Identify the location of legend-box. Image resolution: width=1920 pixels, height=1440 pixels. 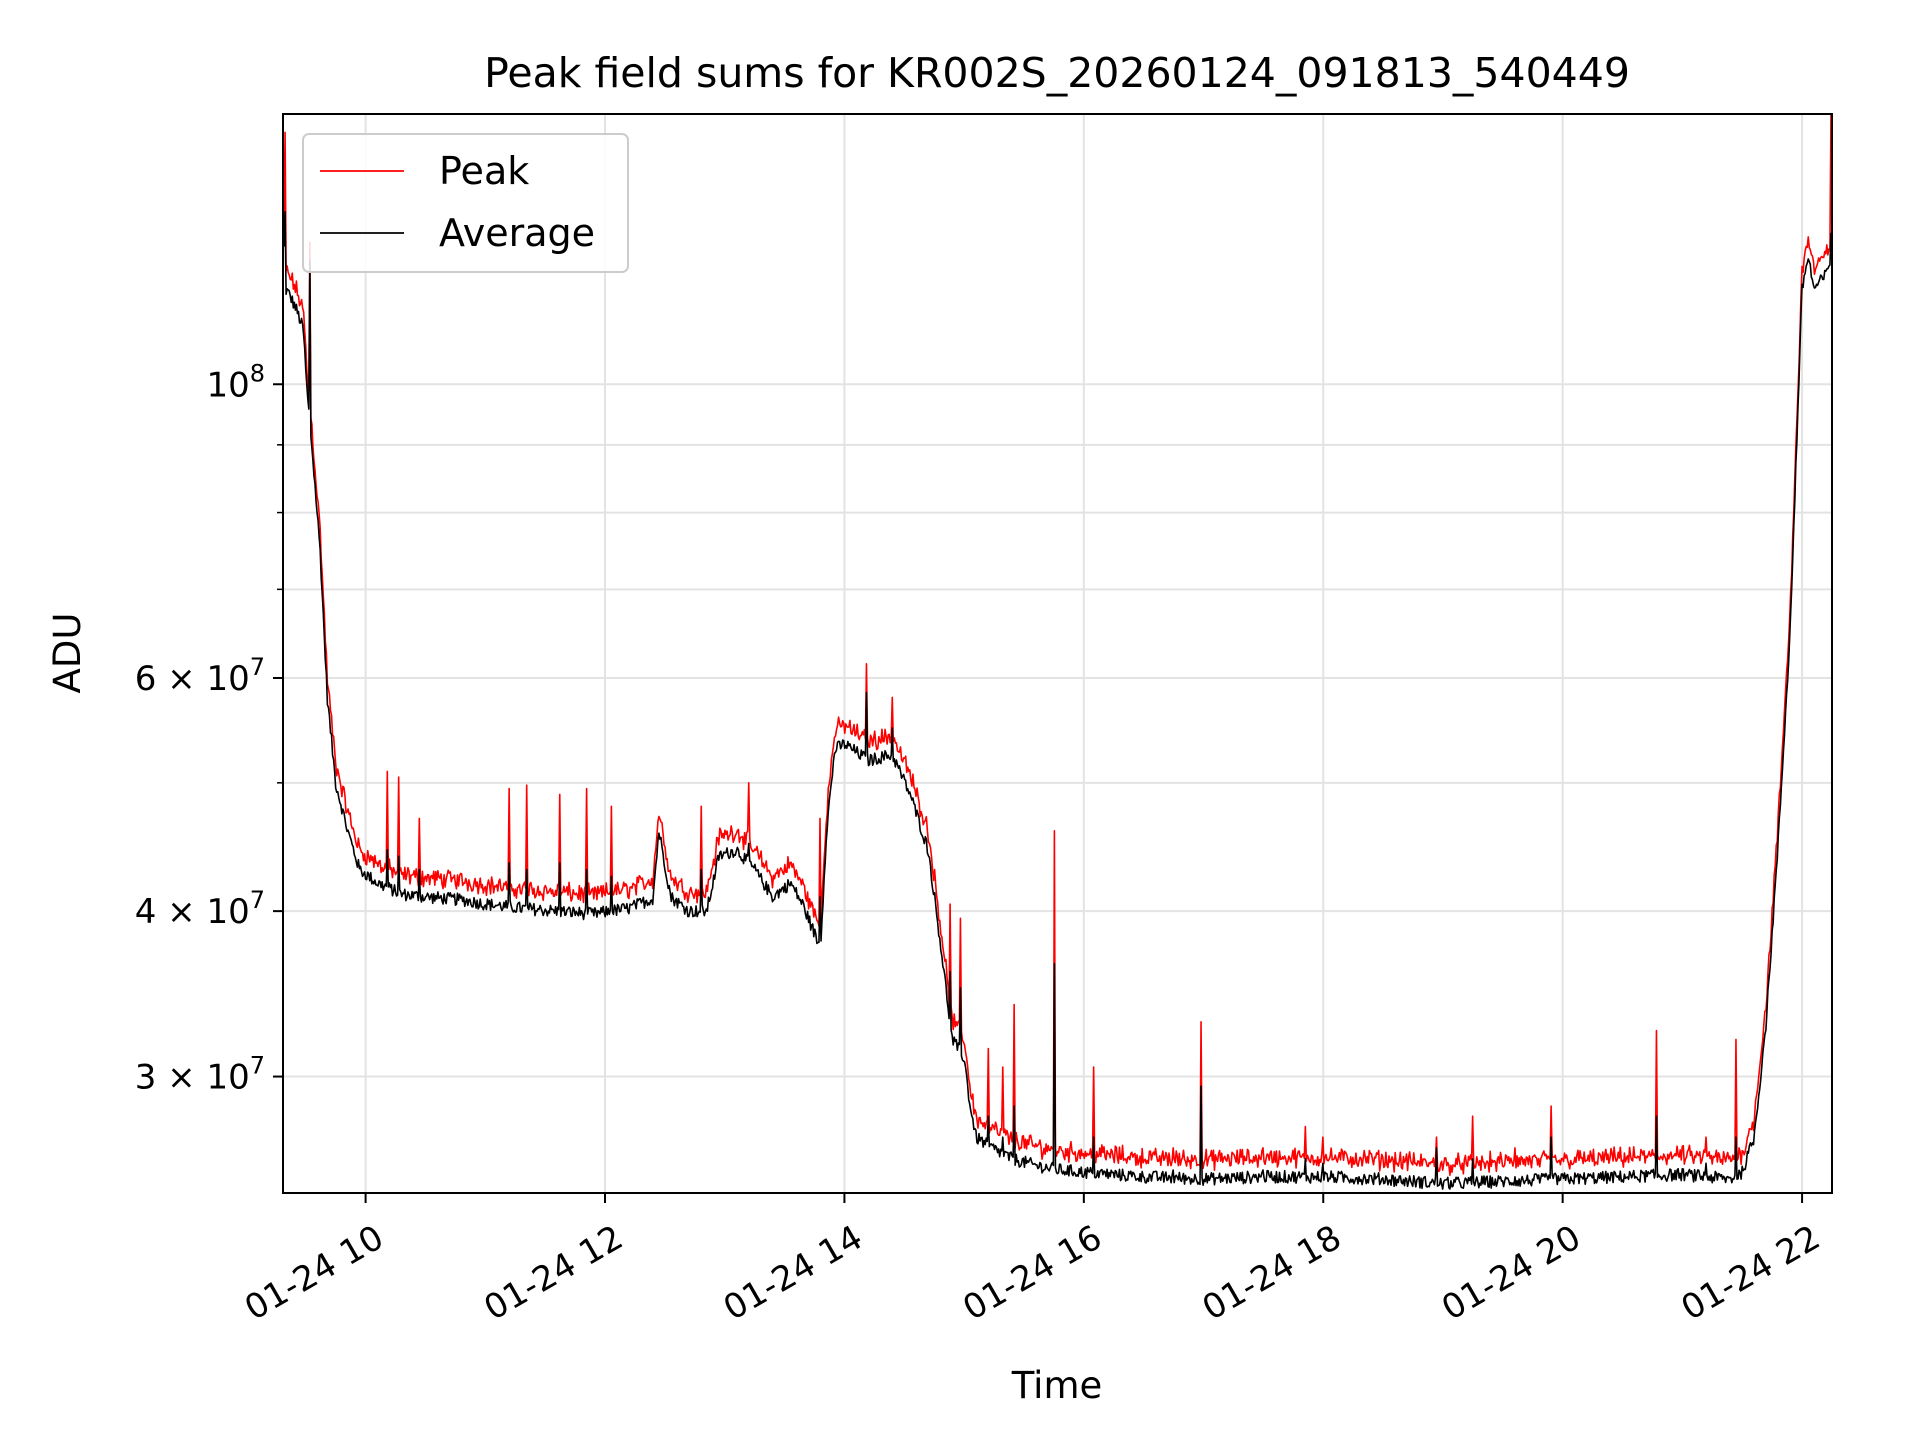
(465, 203).